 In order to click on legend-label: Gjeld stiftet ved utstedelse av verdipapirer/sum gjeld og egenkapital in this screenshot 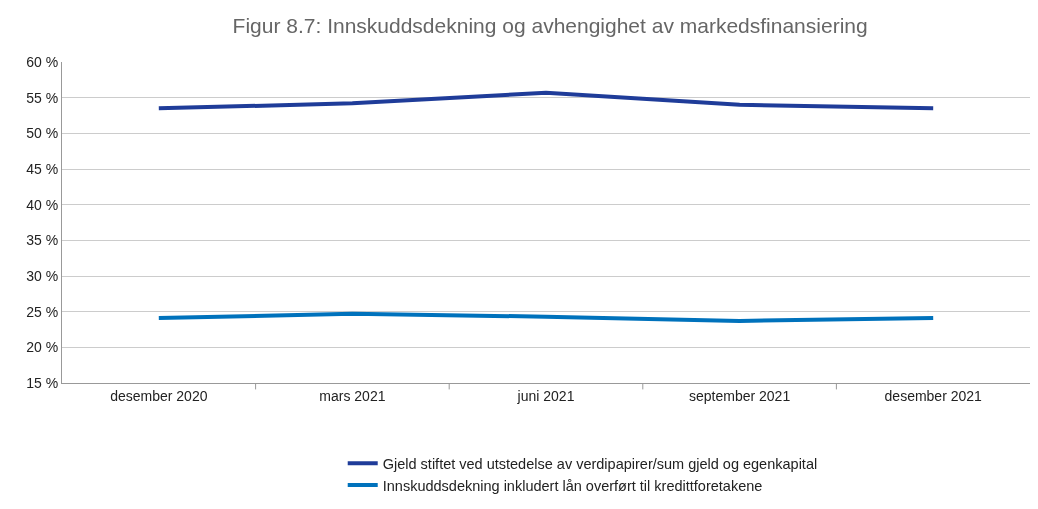, I will do `click(600, 463)`.